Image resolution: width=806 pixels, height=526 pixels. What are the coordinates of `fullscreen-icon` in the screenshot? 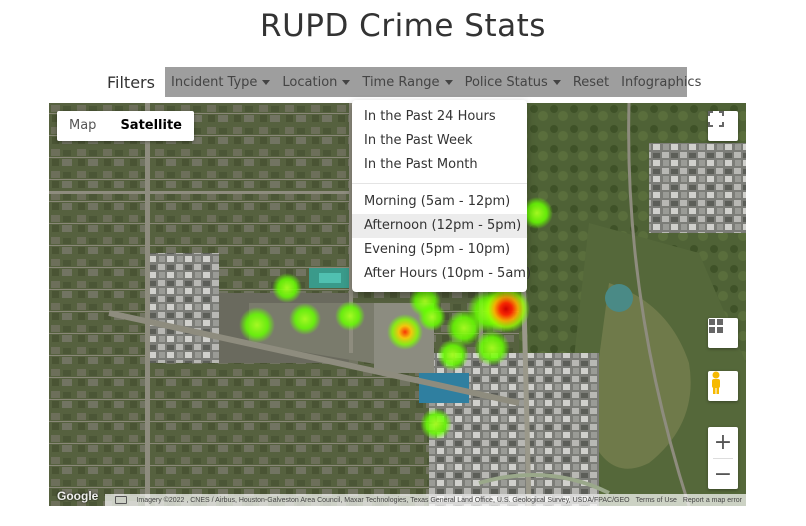 It's located at (716, 119).